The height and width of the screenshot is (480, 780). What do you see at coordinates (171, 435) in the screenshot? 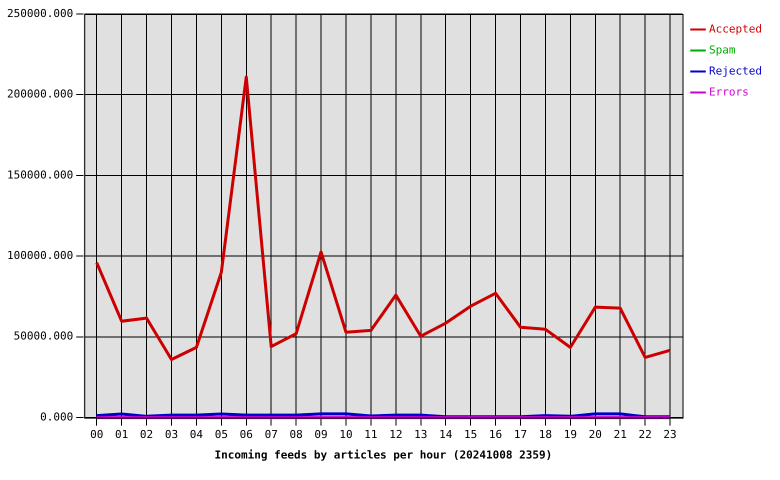
I see `x-tick-label: 03` at bounding box center [171, 435].